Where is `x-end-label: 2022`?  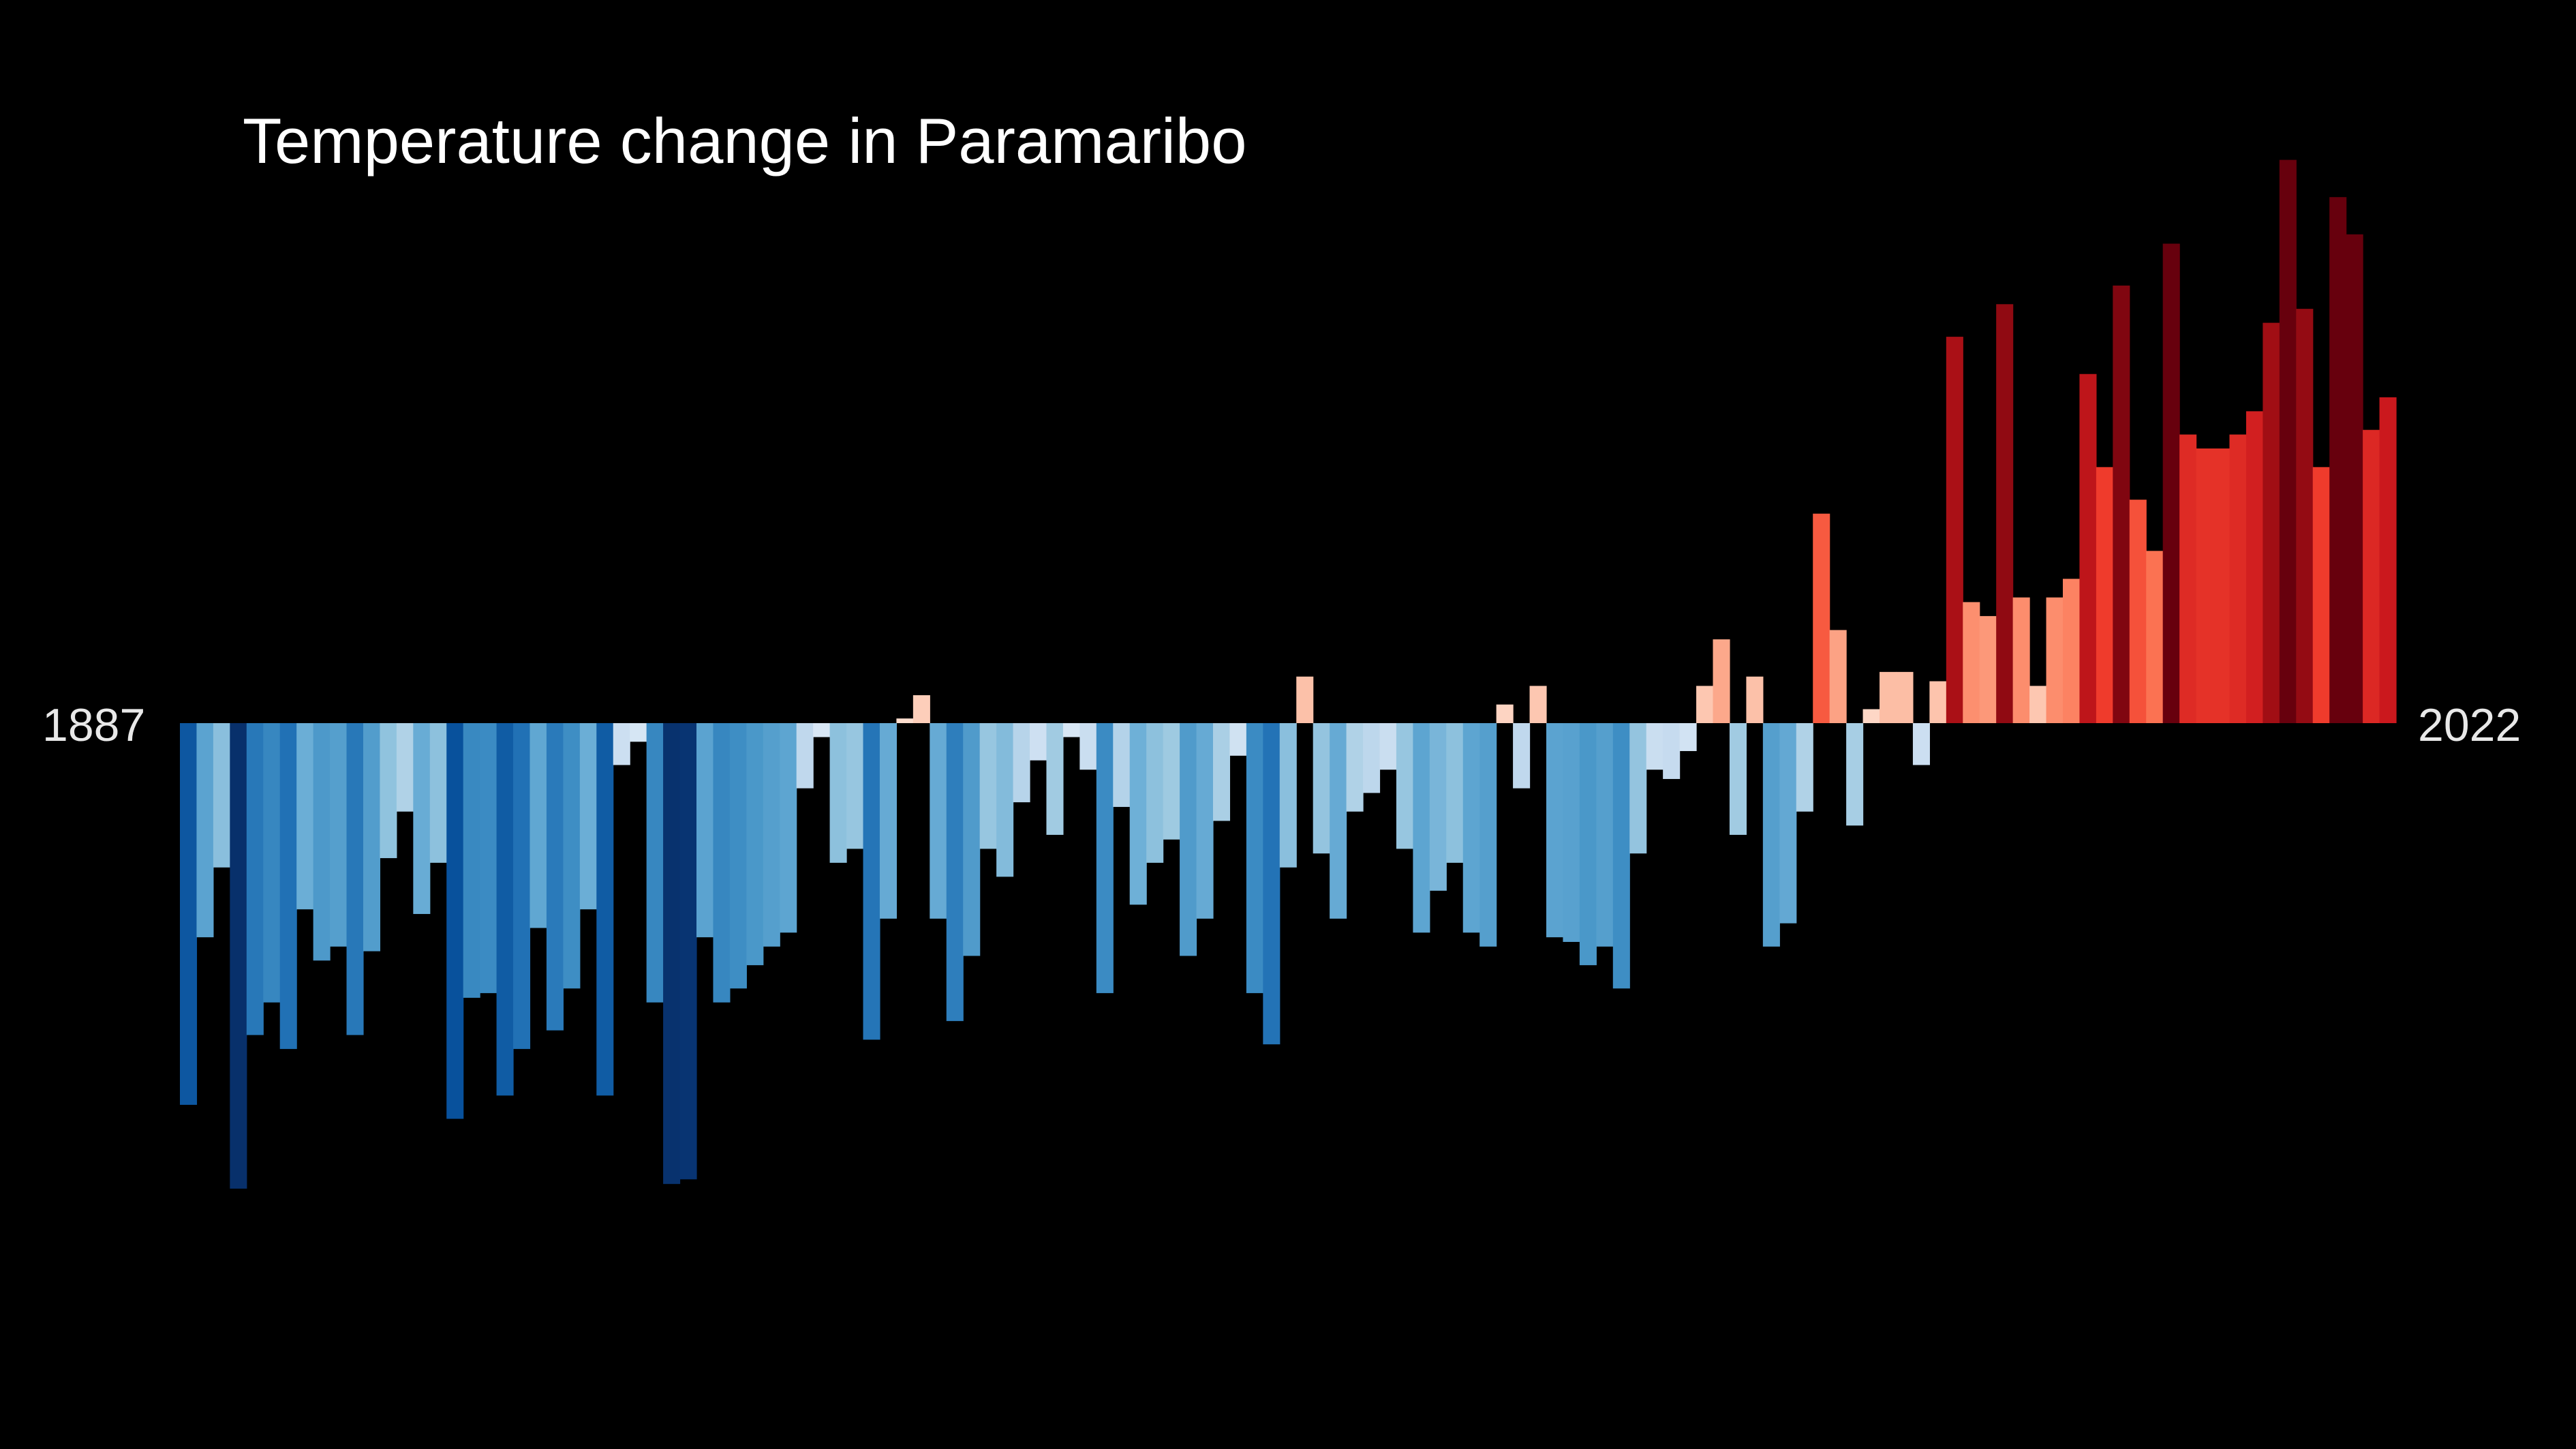
x-end-label: 2022 is located at coordinates (2469, 725).